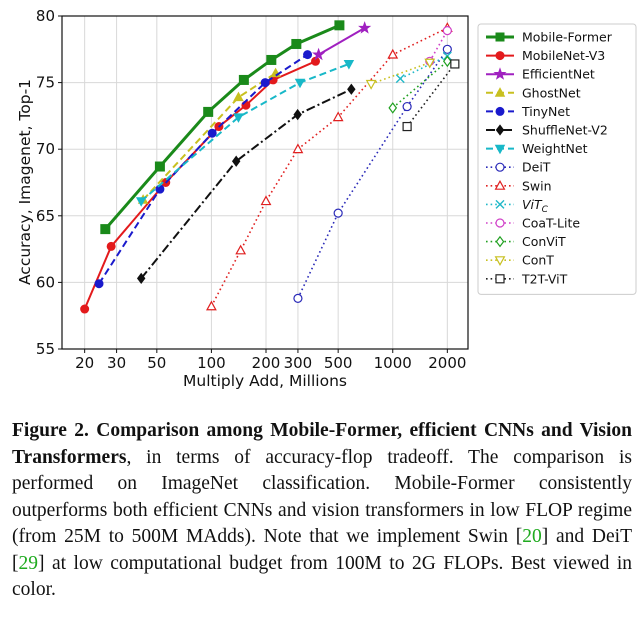 This screenshot has width=643, height=627. What do you see at coordinates (265, 381) in the screenshot?
I see `x-axis-label: Multiply Add, Millions` at bounding box center [265, 381].